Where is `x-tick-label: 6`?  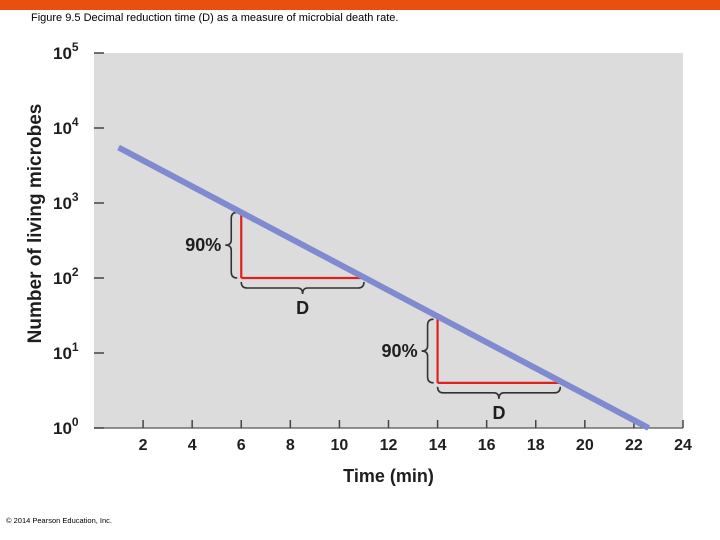
x-tick-label: 6 is located at coordinates (241, 445).